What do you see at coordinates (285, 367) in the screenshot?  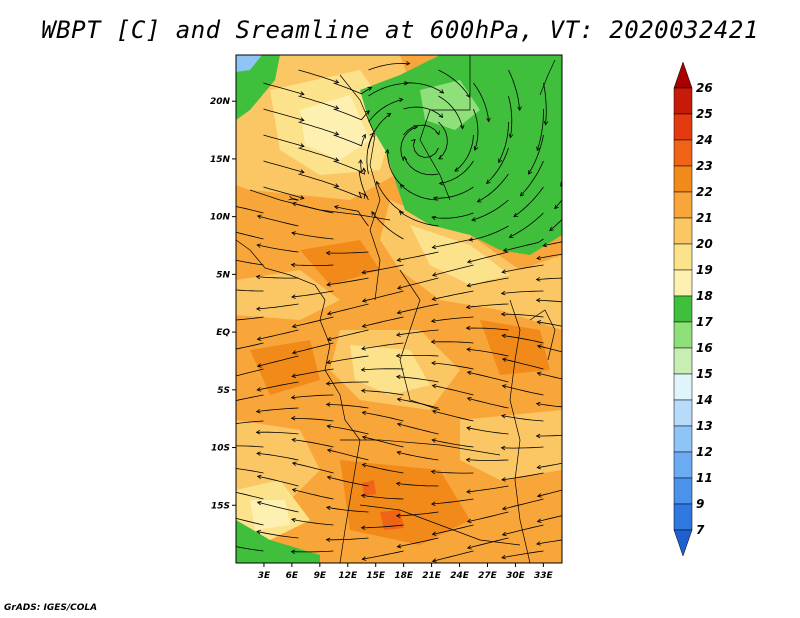 I see `field-region-22-b` at bounding box center [285, 367].